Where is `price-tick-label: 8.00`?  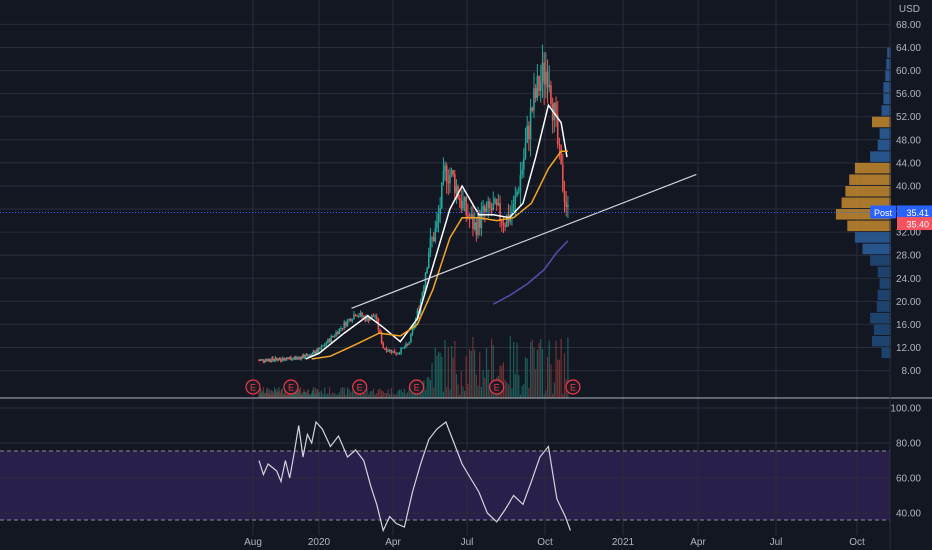 price-tick-label: 8.00 is located at coordinates (912, 371).